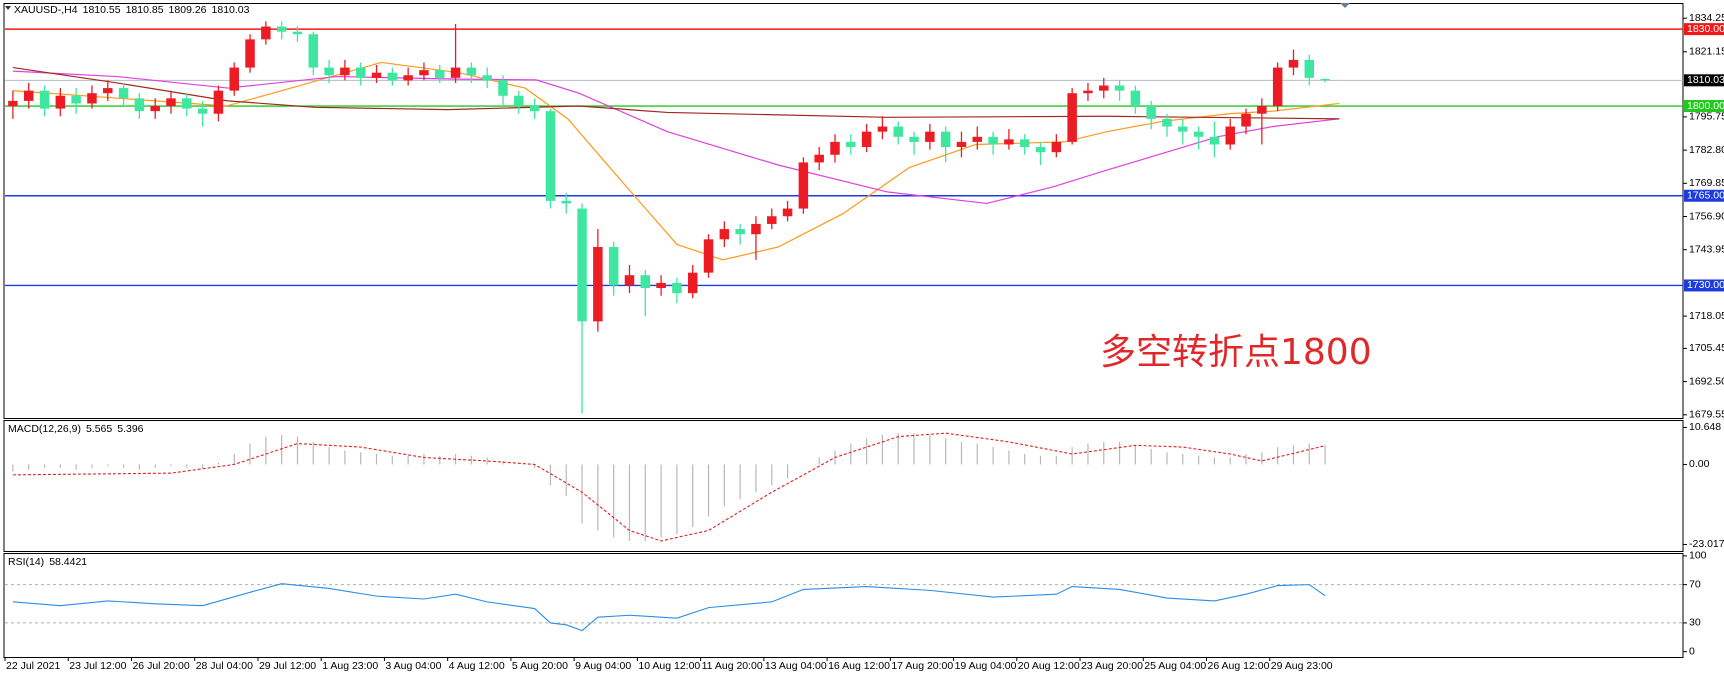 The height and width of the screenshot is (681, 1724). What do you see at coordinates (68, 562) in the screenshot?
I see `header-value: 58.4421` at bounding box center [68, 562].